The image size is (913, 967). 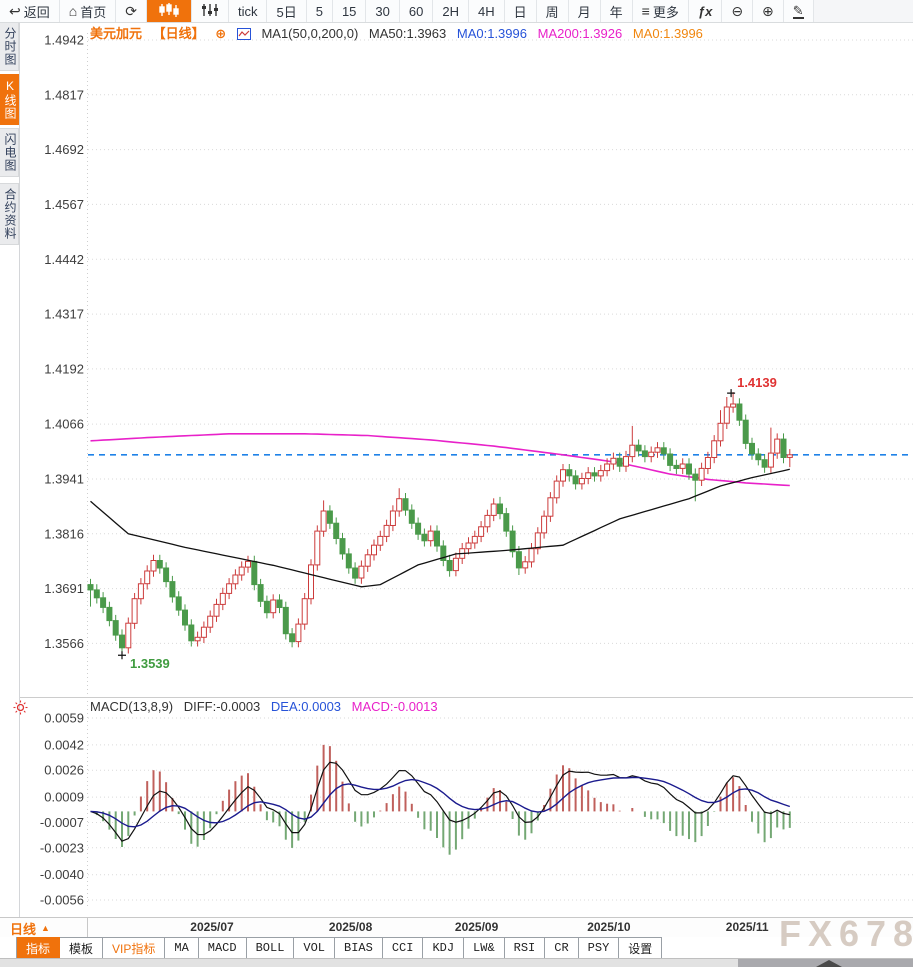 What do you see at coordinates (210, 11) in the screenshot?
I see `toolbar-button-indicators` at bounding box center [210, 11].